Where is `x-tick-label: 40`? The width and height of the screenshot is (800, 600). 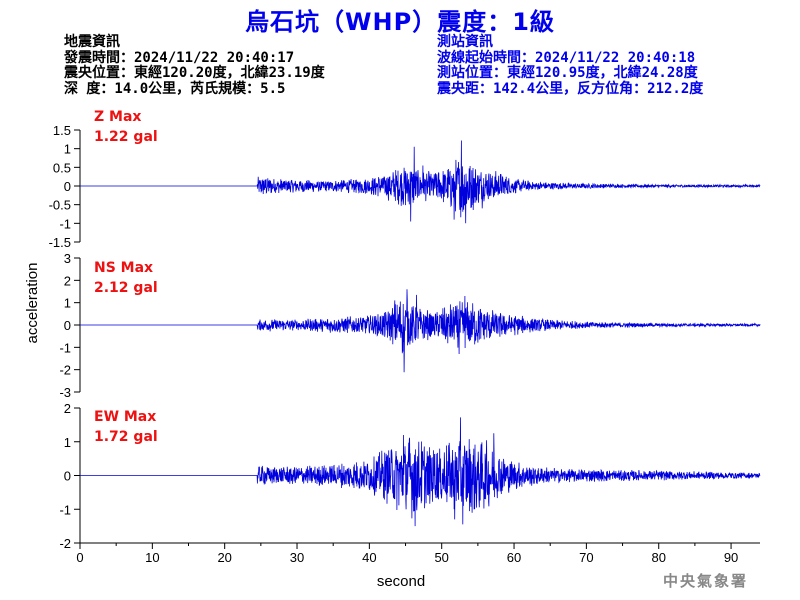
x-tick-label: 40 is located at coordinates (369, 557).